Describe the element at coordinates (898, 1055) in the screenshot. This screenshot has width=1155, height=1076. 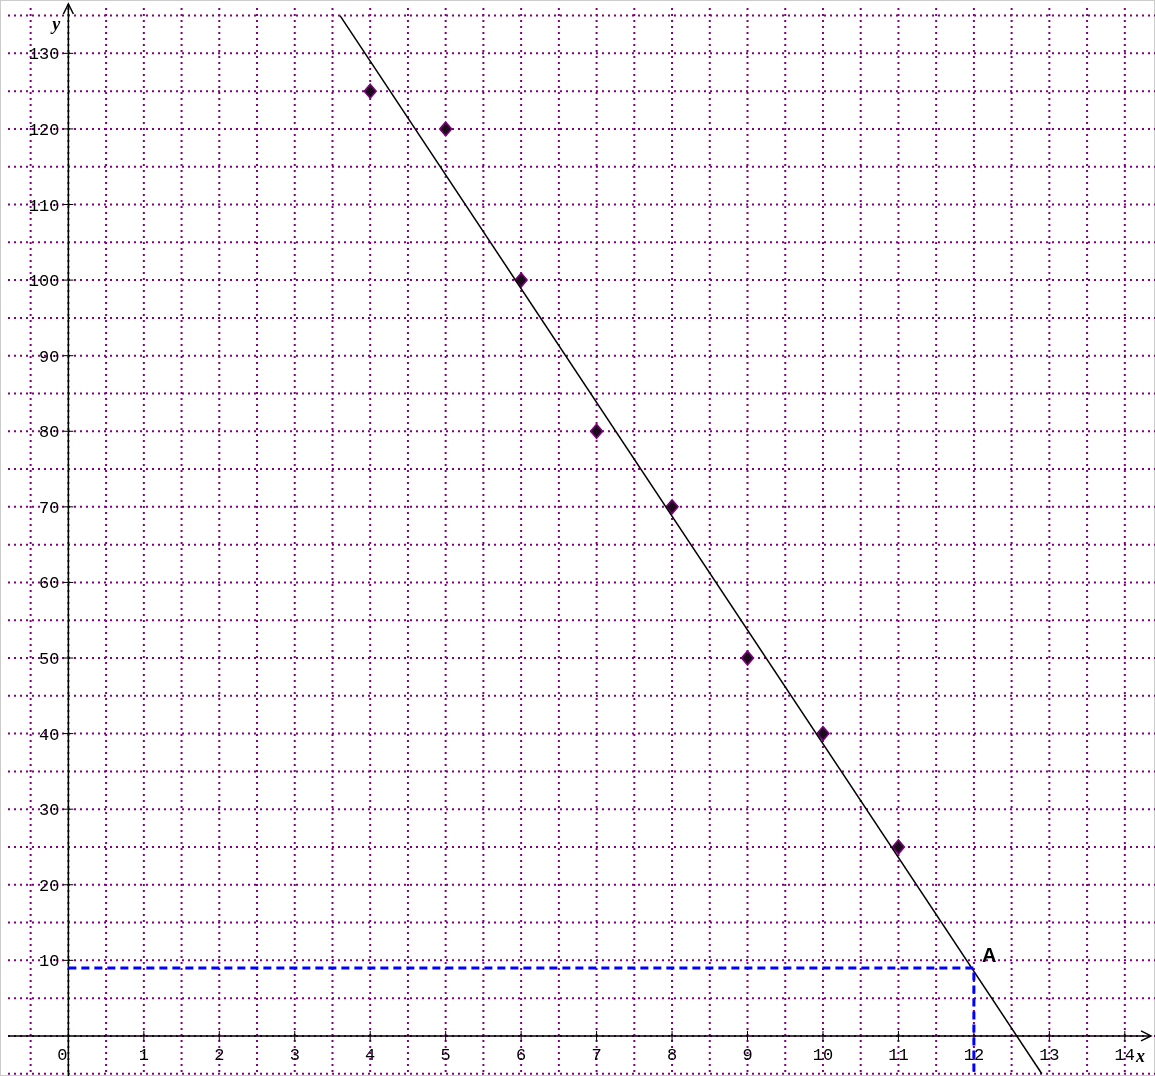
I see `x-tick-label: 11` at that location.